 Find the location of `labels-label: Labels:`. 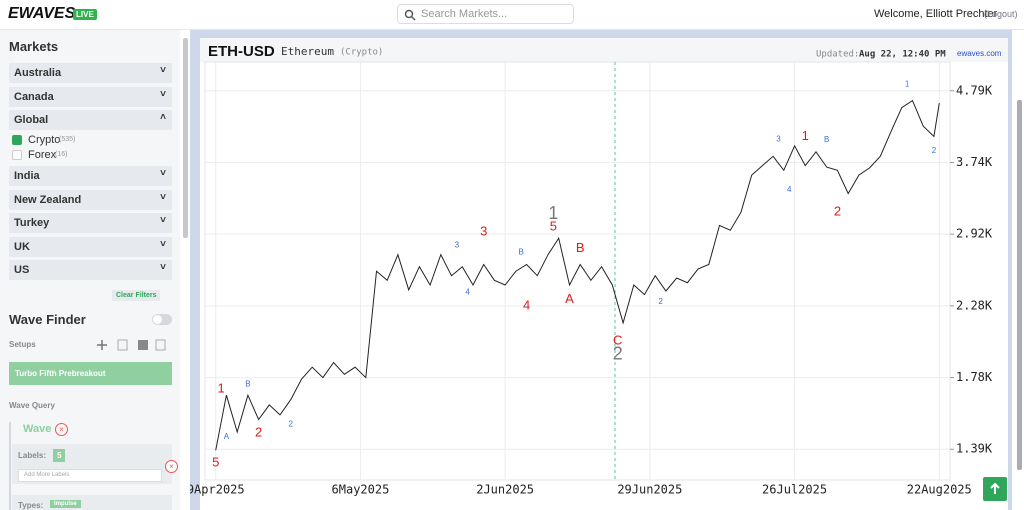

labels-label: Labels: is located at coordinates (32, 455).